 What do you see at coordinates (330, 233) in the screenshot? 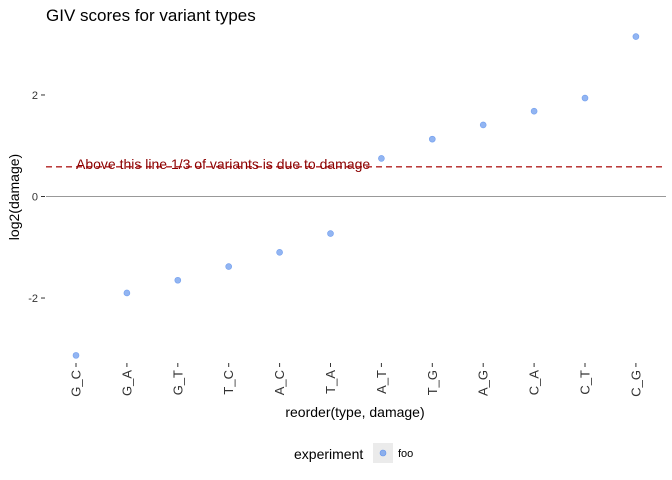
I see `point-t-a` at bounding box center [330, 233].